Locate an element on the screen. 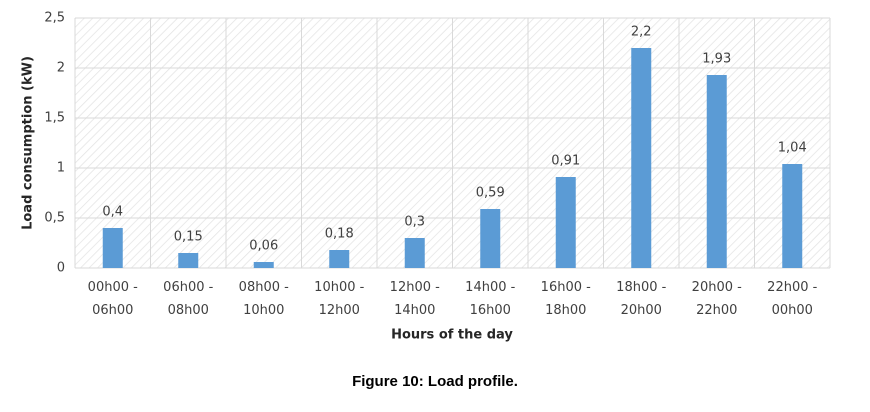 Image resolution: width=870 pixels, height=412 pixels. x-tick-label: 08h00 -10h00 is located at coordinates (264, 299).